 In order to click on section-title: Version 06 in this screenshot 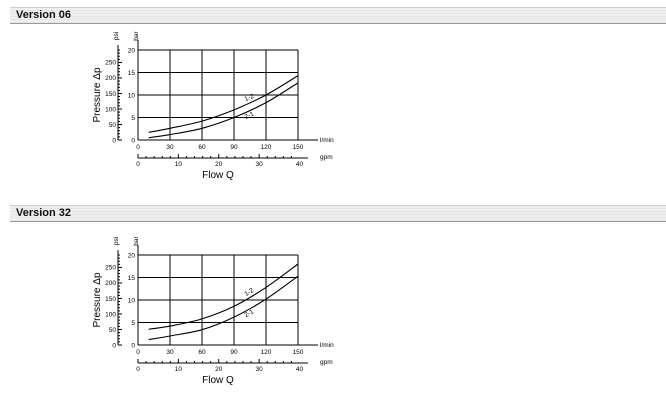, I will do `click(44, 15)`.